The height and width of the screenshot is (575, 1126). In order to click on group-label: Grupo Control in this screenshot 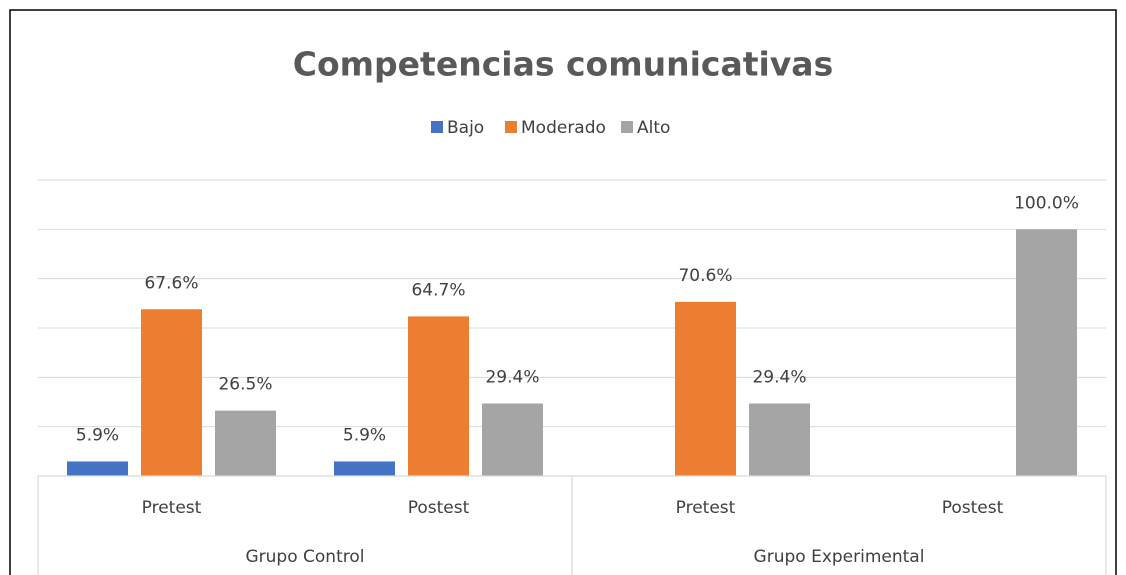, I will do `click(305, 557)`.